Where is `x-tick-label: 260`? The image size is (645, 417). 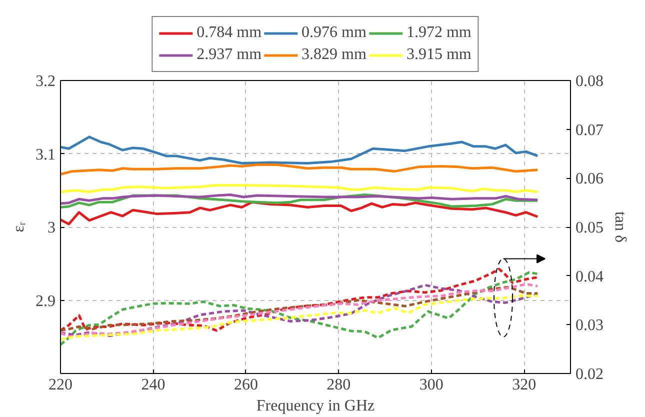 x-tick-label: 260 is located at coordinates (246, 385).